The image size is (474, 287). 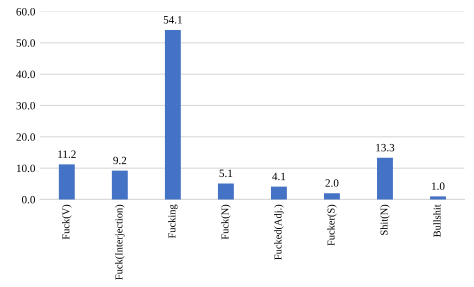 I want to click on x-tick-label: Fuck(V), so click(x=67, y=222).